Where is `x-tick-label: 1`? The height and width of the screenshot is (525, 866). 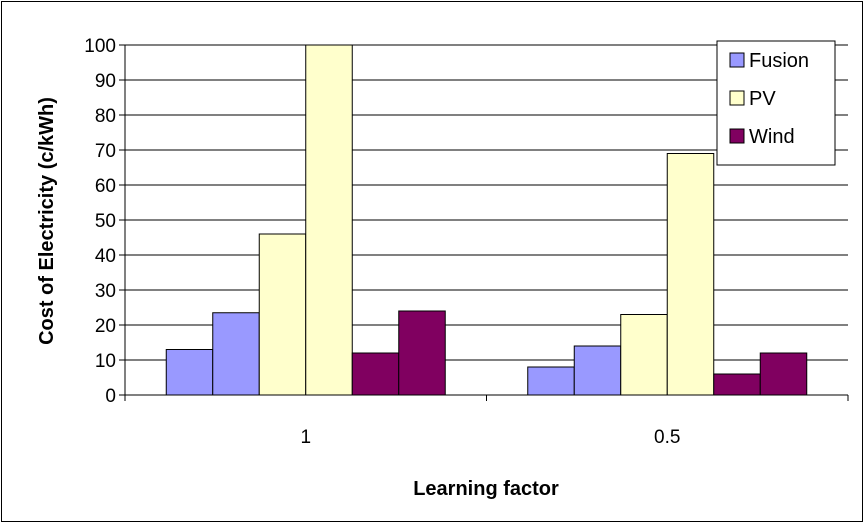 x-tick-label: 1 is located at coordinates (305, 437).